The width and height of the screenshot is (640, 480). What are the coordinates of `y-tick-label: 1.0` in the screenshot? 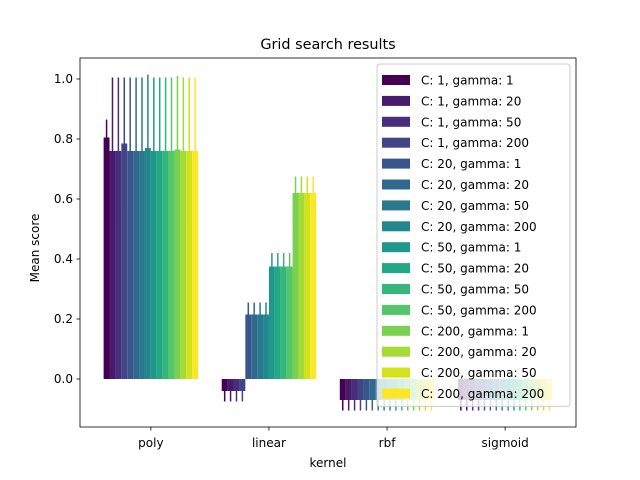 It's located at (63, 79).